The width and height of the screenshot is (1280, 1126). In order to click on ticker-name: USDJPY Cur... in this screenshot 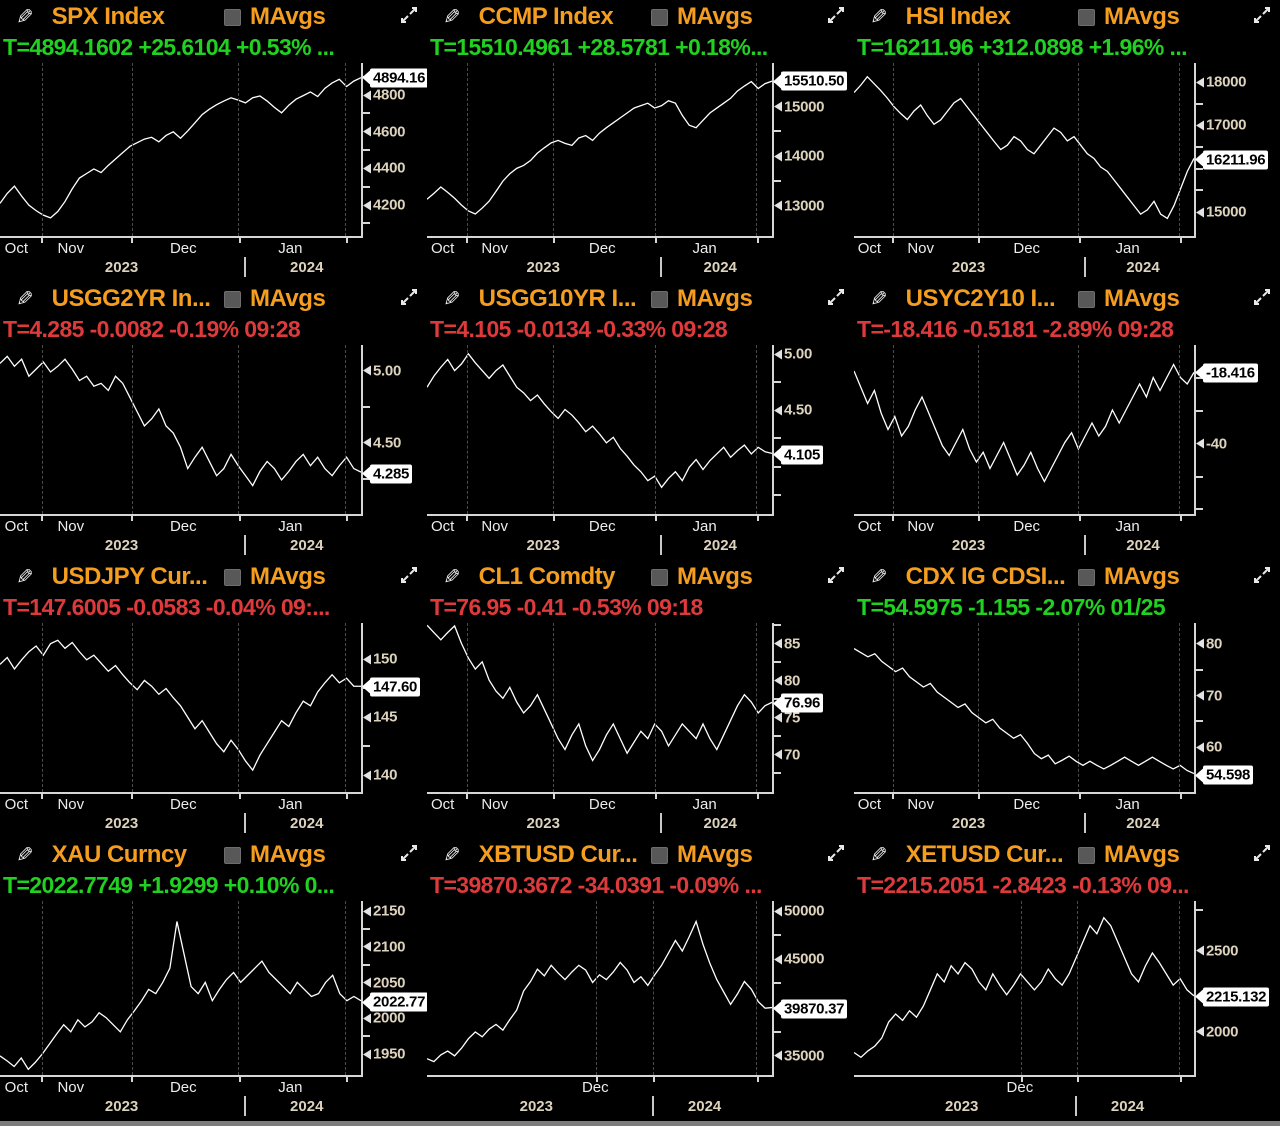, I will do `click(129, 576)`.